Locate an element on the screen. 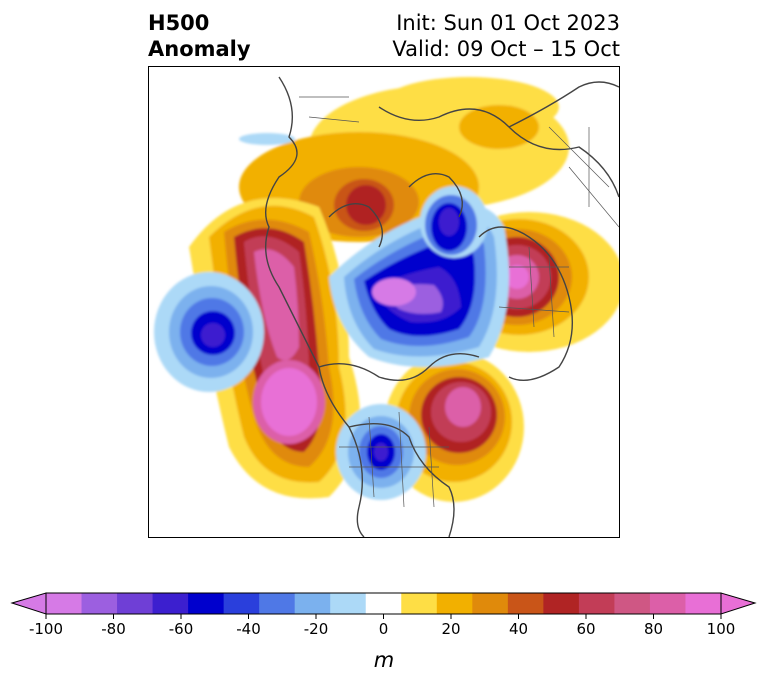  colorbar-tick-label: -100 is located at coordinates (46, 629).